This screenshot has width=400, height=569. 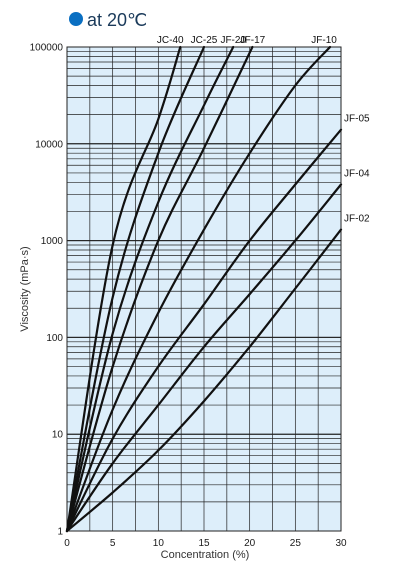 What do you see at coordinates (253, 40) in the screenshot?
I see `series-label-jf-17: JF-17` at bounding box center [253, 40].